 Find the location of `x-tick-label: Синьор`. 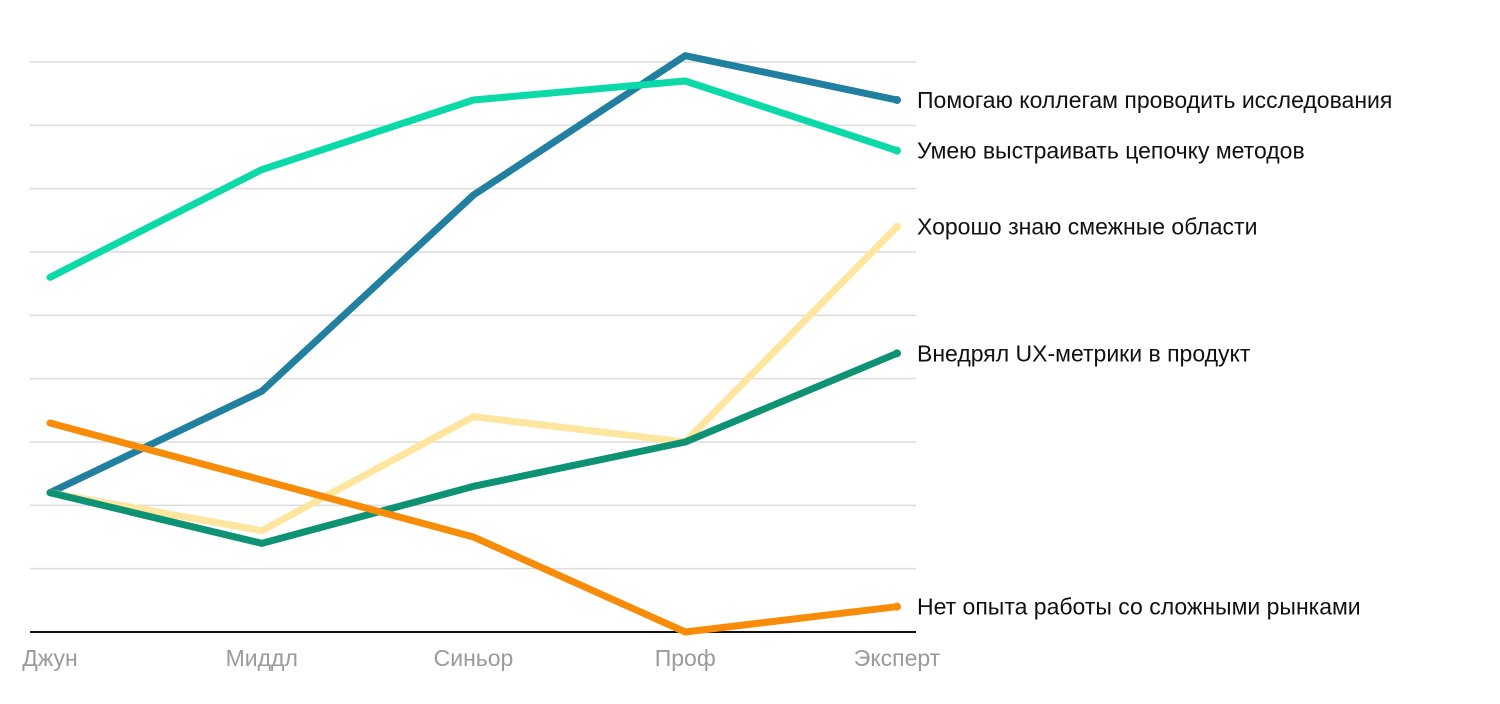

x-tick-label: Синьор is located at coordinates (474, 658).